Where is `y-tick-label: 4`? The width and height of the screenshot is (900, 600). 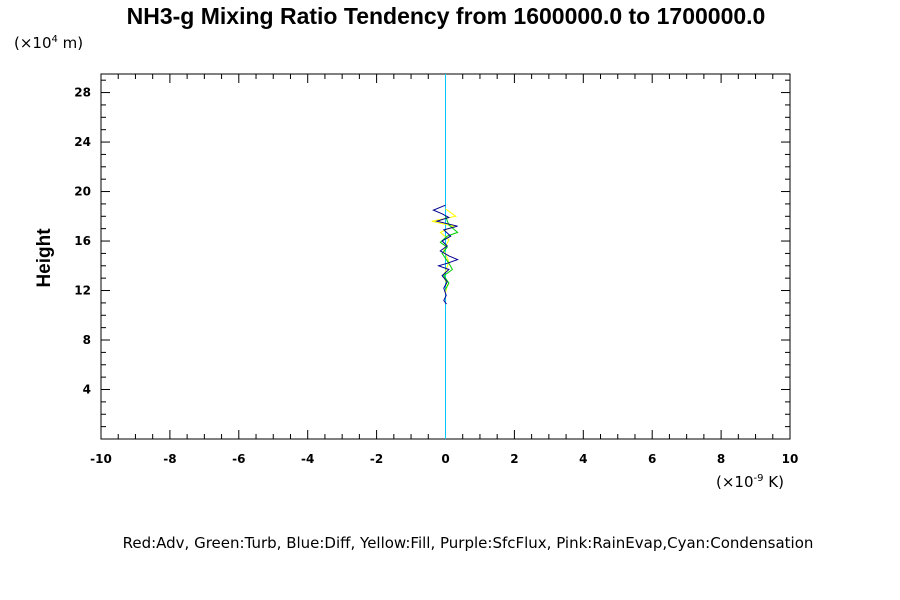
y-tick-label: 4 is located at coordinates (87, 390).